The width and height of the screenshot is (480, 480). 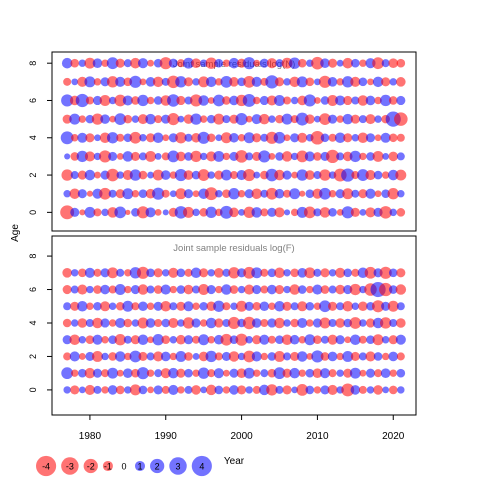 I want to click on legend-negative-bubble, so click(x=70, y=466).